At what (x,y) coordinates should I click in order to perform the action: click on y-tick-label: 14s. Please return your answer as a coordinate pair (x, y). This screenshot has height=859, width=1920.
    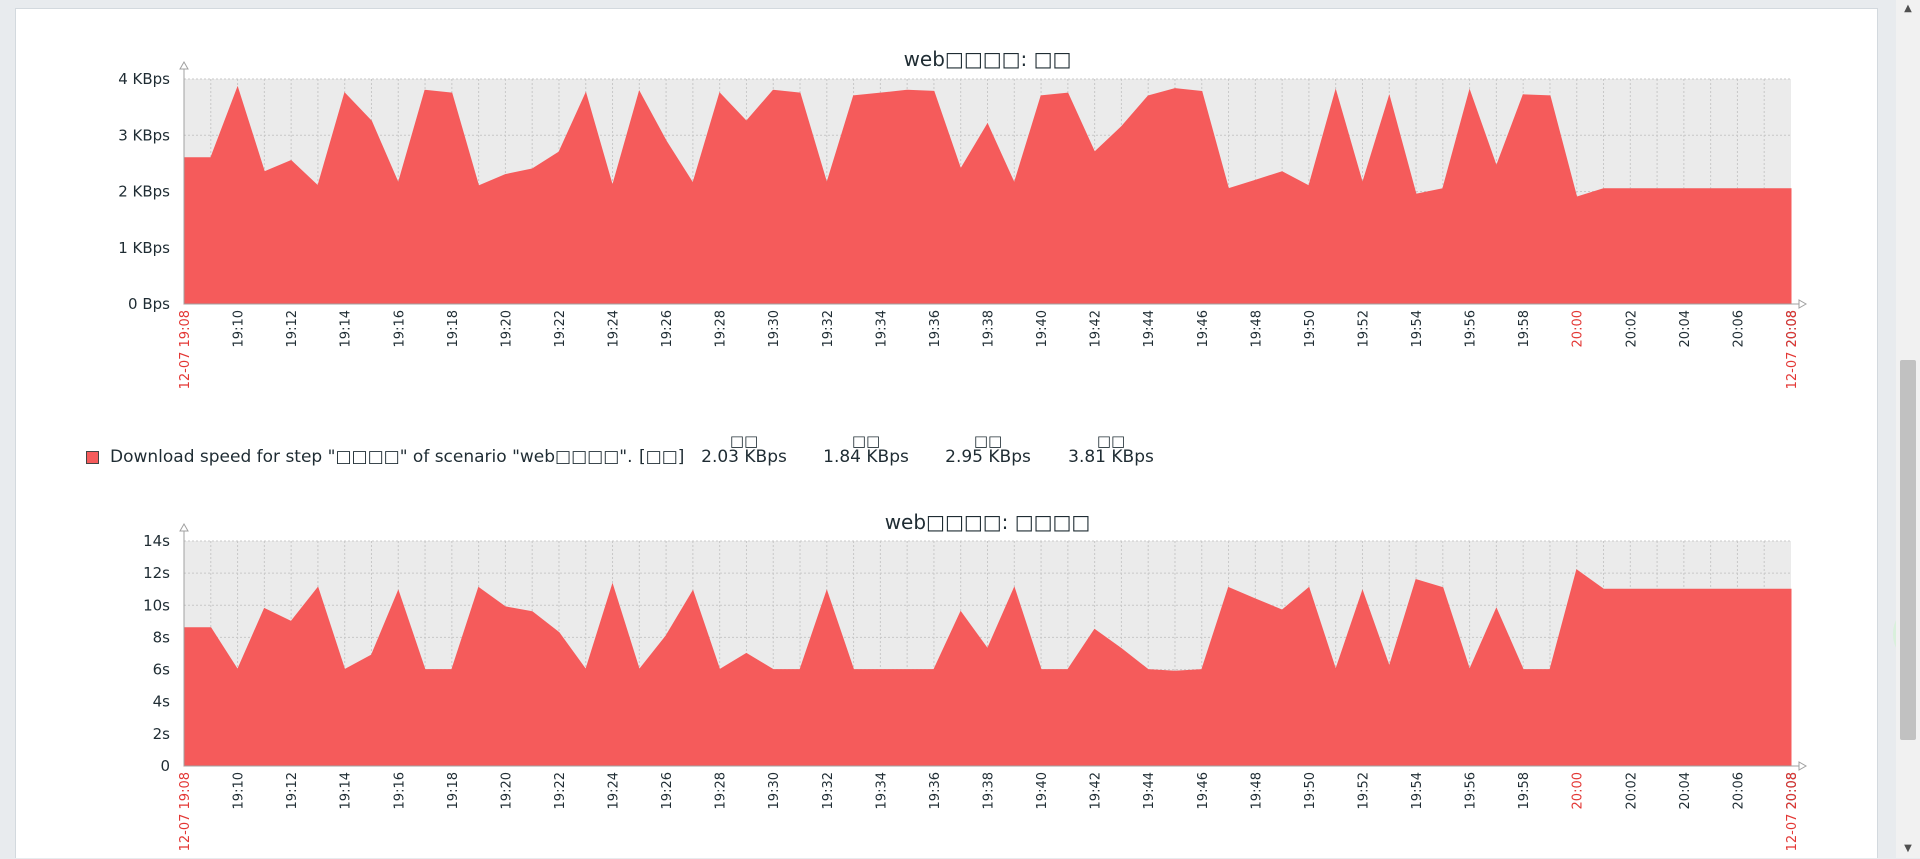
    Looking at the image, I should click on (156, 541).